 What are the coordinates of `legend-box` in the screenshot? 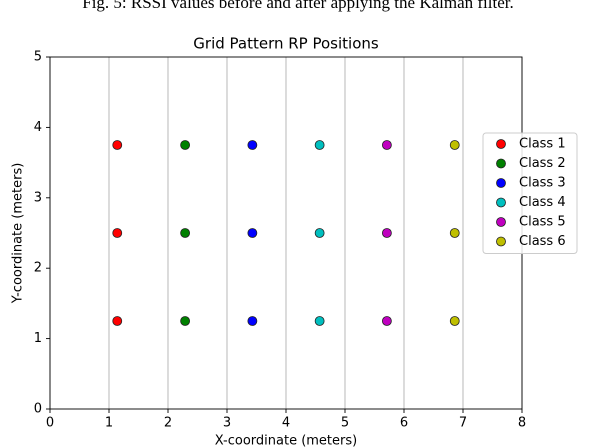 It's located at (530, 193).